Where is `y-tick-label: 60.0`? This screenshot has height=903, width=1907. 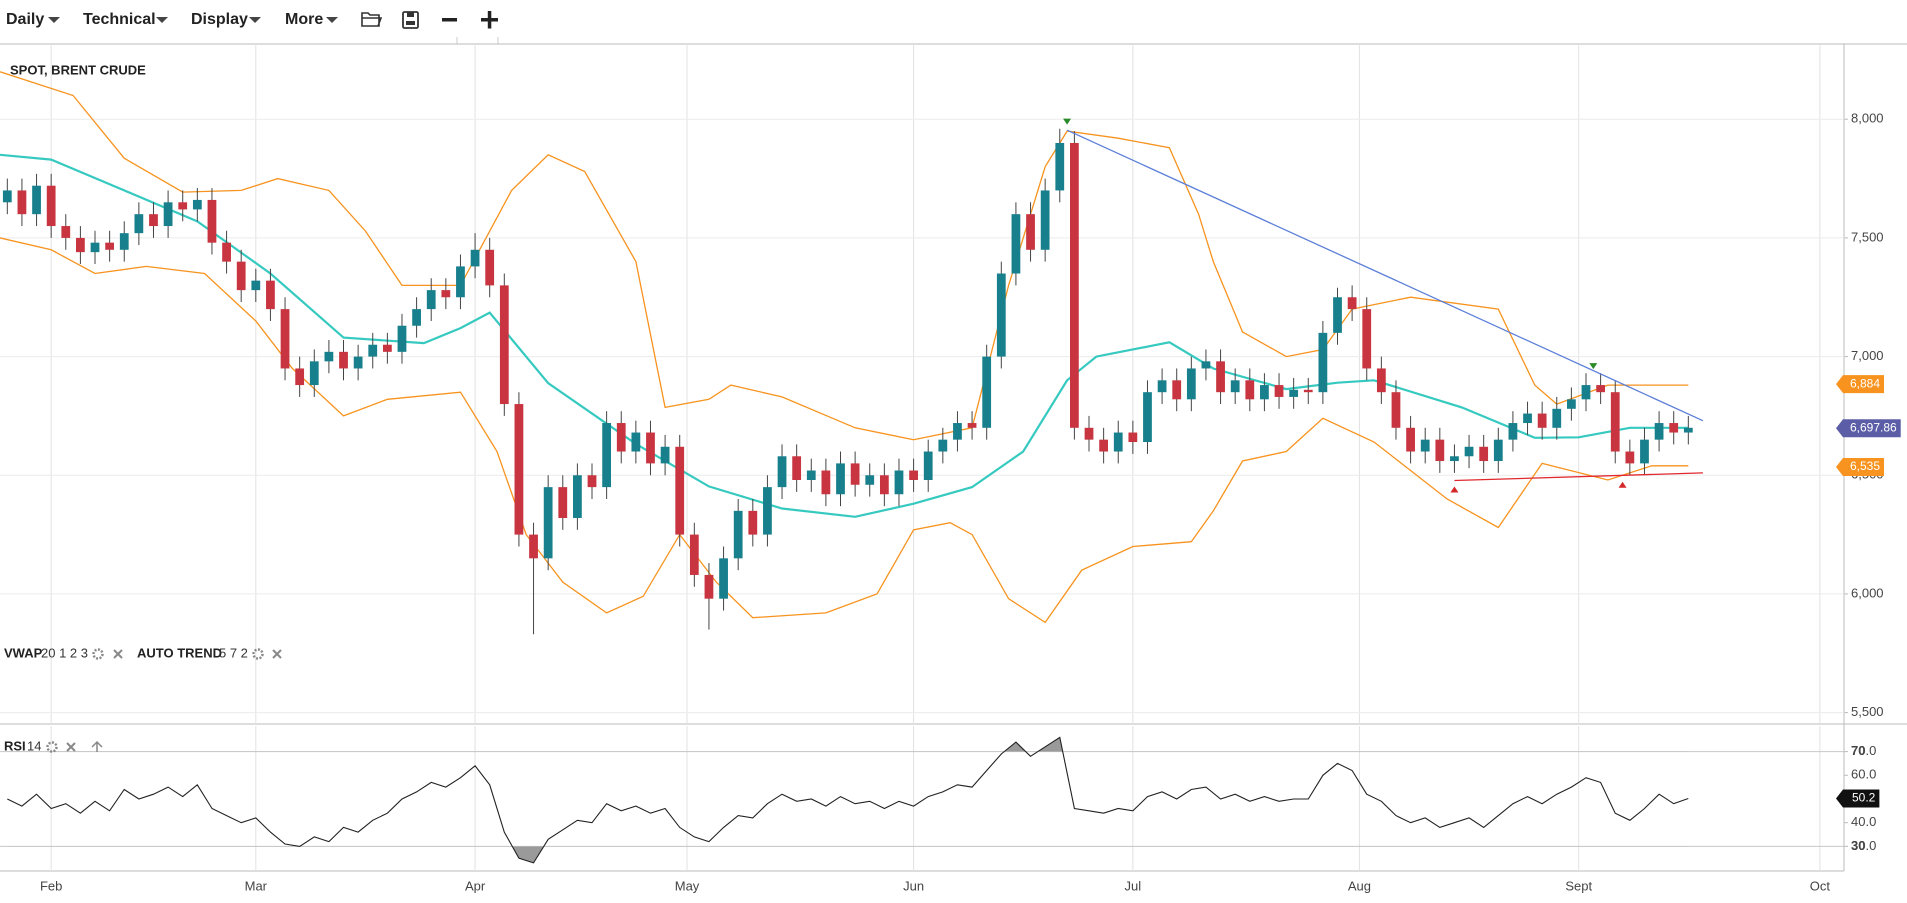 y-tick-label: 60.0 is located at coordinates (1863, 774).